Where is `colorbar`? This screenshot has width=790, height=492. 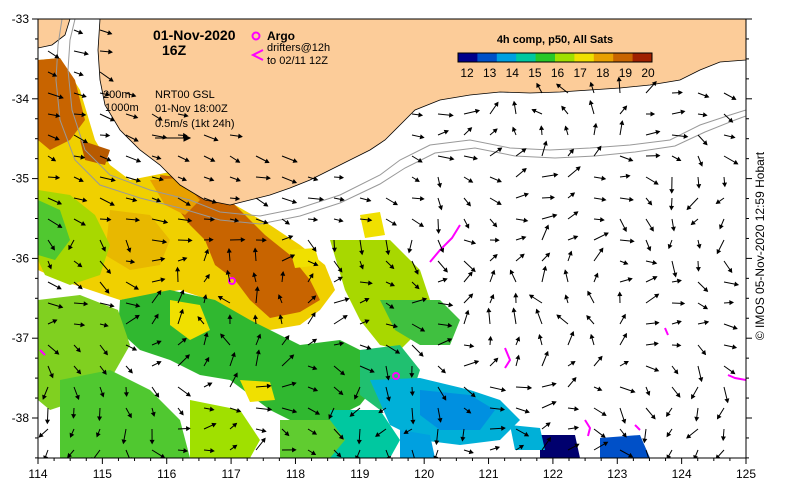
colorbar is located at coordinates (555, 57).